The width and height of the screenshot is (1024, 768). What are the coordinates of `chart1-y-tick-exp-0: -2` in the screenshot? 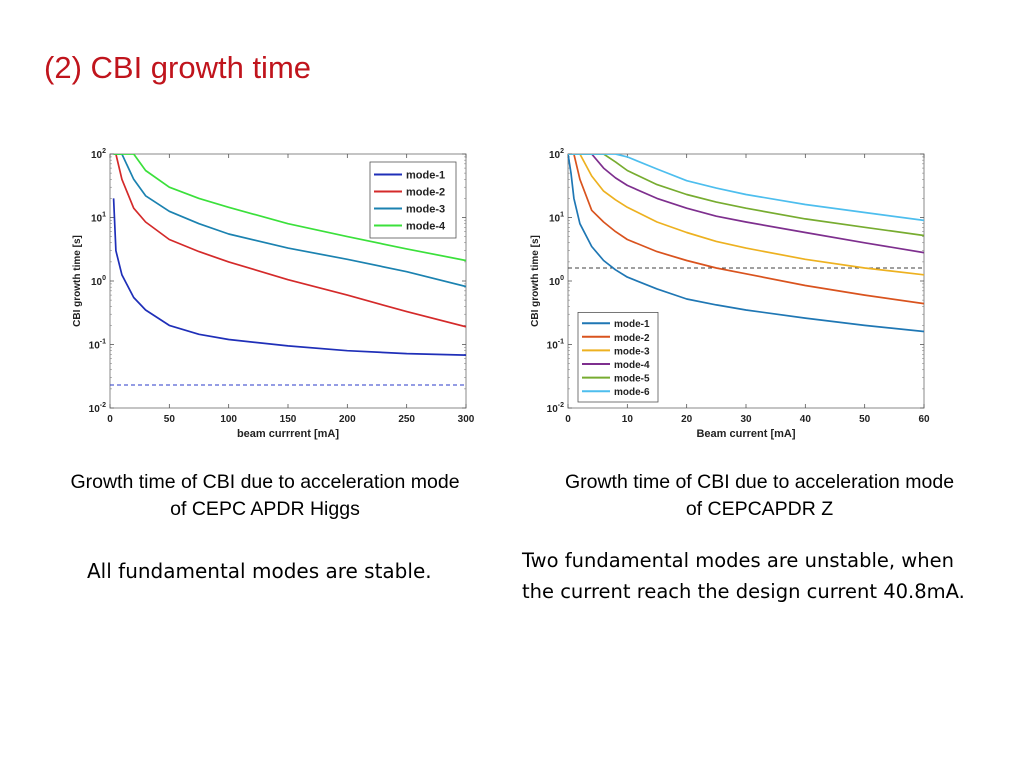 It's located at (561, 405).